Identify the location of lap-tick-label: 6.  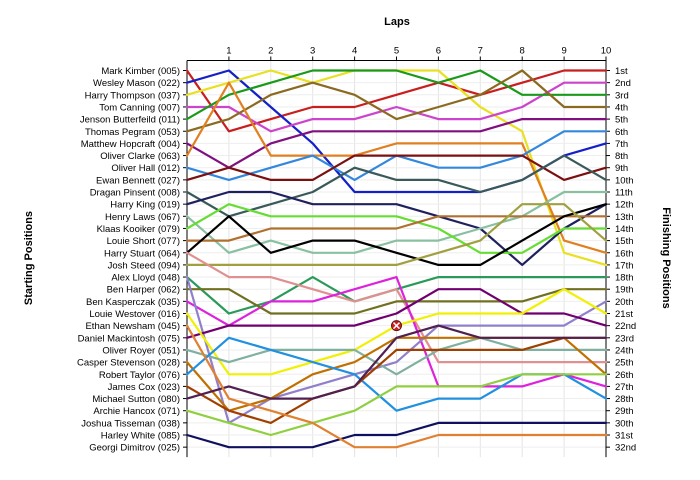
(438, 51).